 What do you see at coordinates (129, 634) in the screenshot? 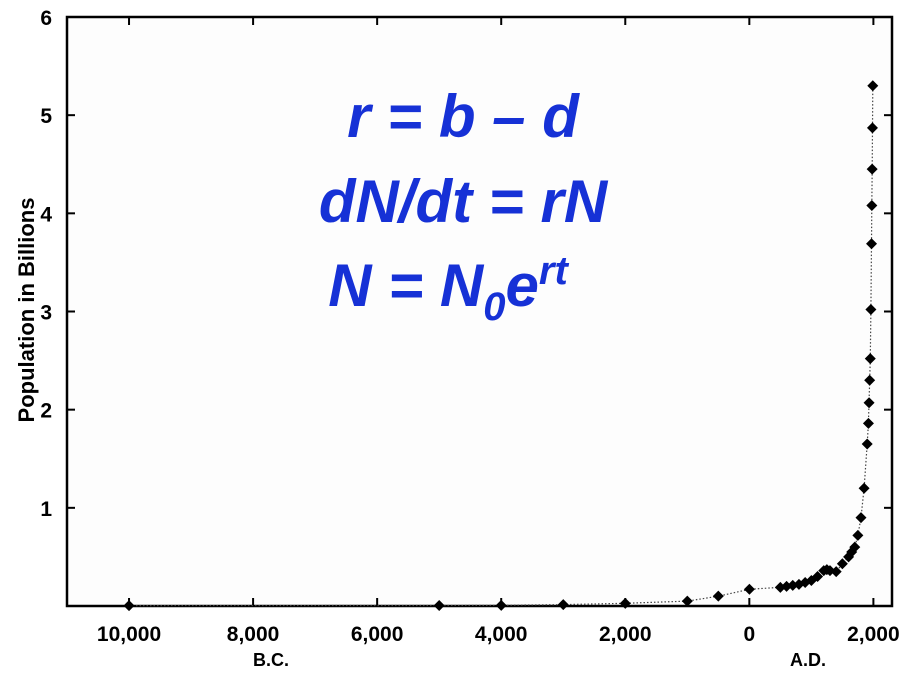
I see `x-tick-label: 10,000` at bounding box center [129, 634].